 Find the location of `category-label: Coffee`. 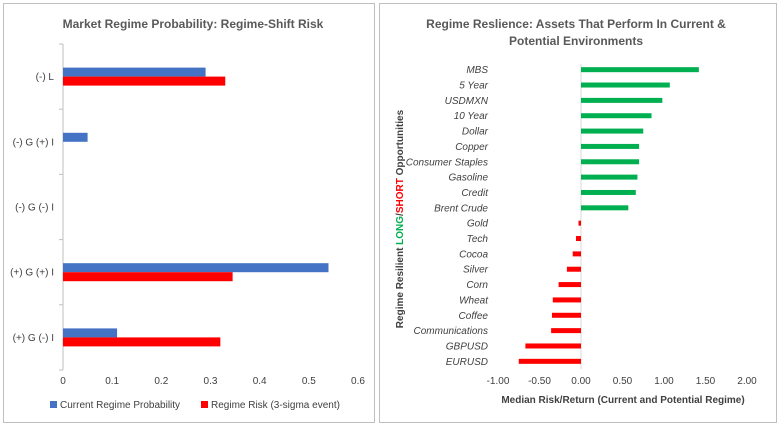

category-label: Coffee is located at coordinates (474, 316).